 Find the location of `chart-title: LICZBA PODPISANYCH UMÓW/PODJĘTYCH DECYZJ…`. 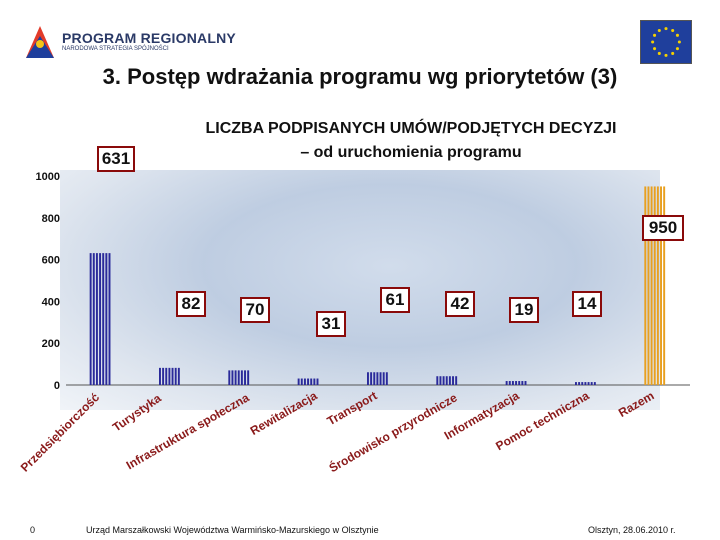

chart-title: LICZBA PODPISANYCH UMÓW/PODJĘTYCH DECYZJ… is located at coordinates (411, 128).